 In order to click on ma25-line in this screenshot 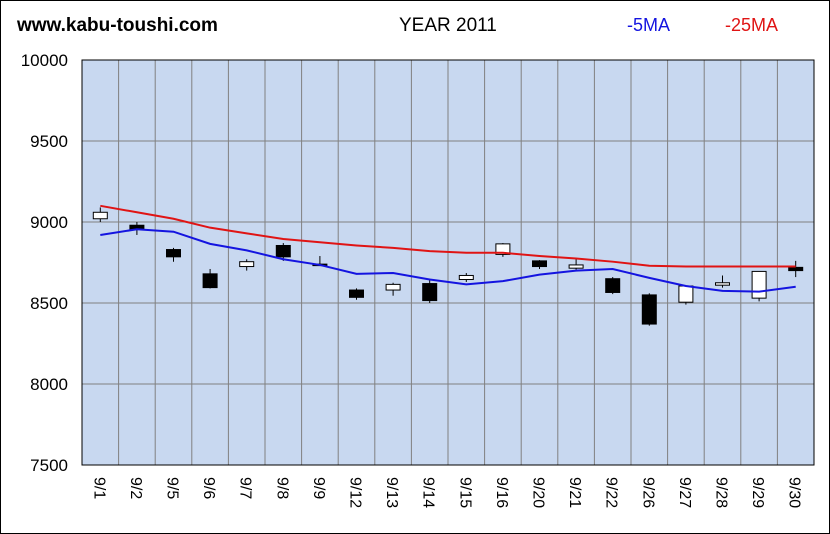, I will do `click(448, 236)`.